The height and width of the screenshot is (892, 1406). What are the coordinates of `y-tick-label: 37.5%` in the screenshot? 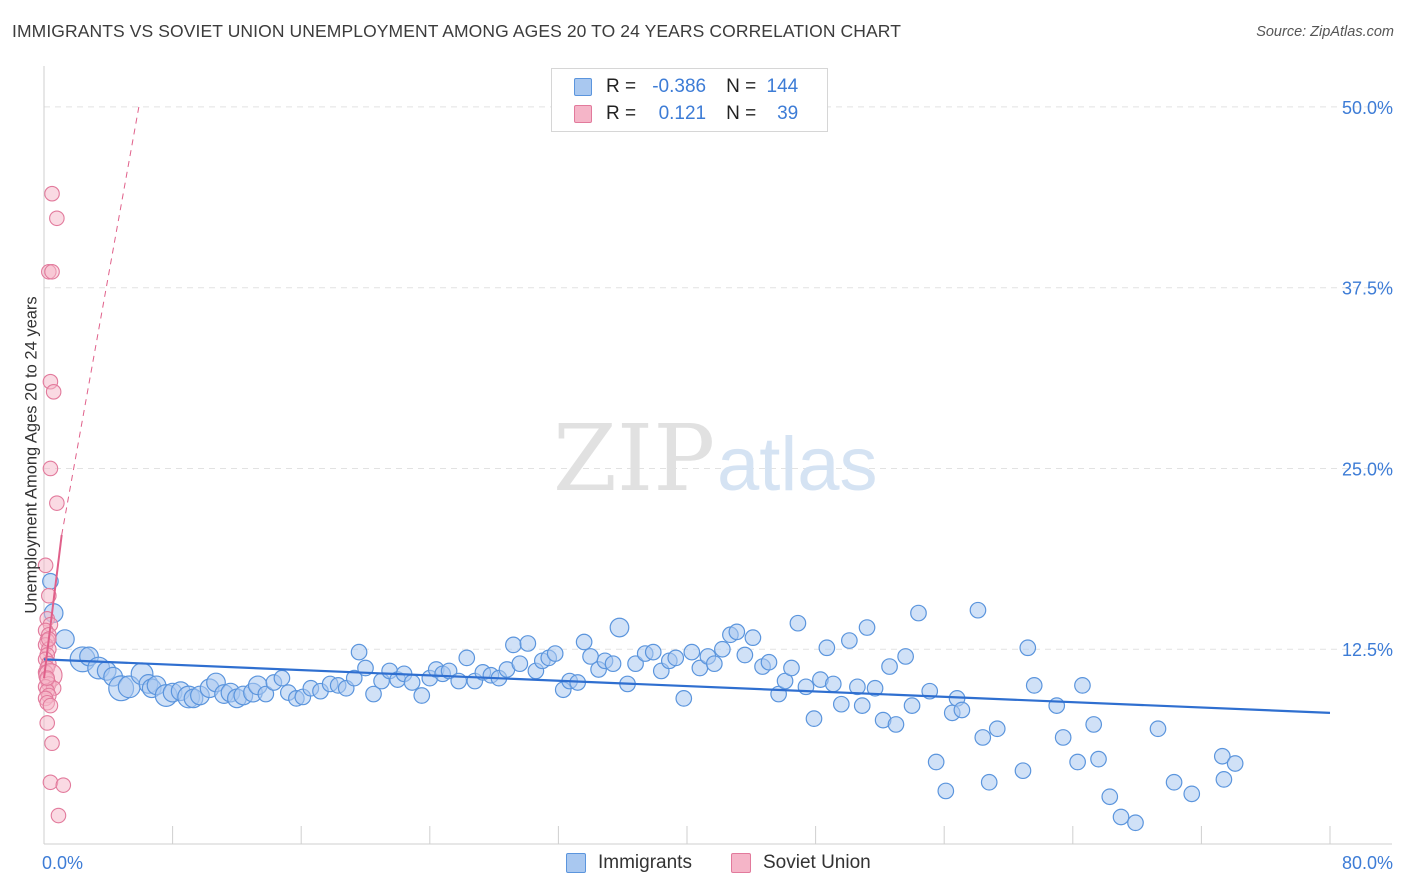 It's located at (1367, 289).